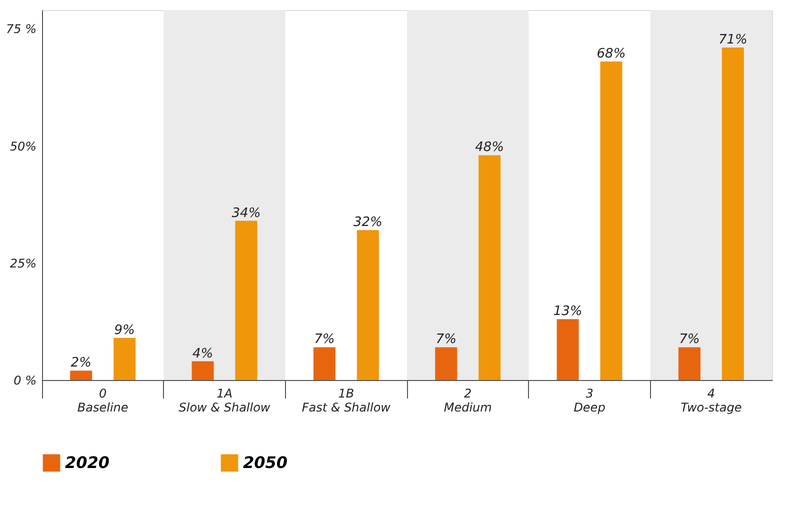  I want to click on y-tick-label: 0 %, so click(25, 381).